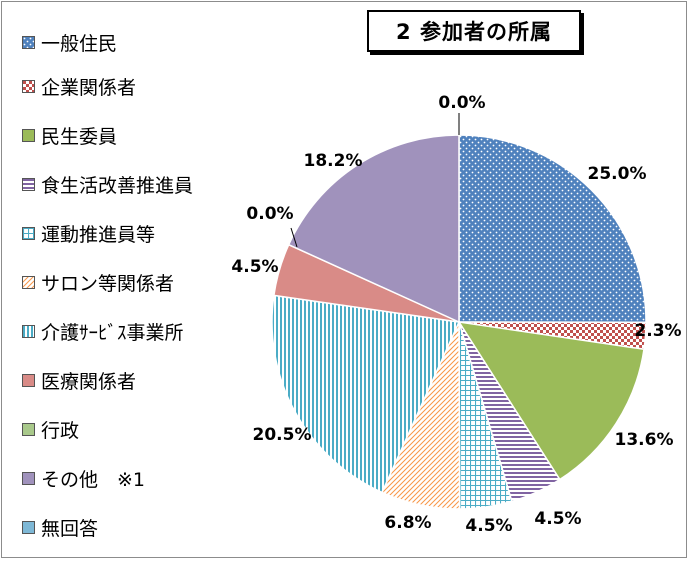 The width and height of the screenshot is (690, 561). I want to click on legend-item: 民生委員, so click(107, 135).